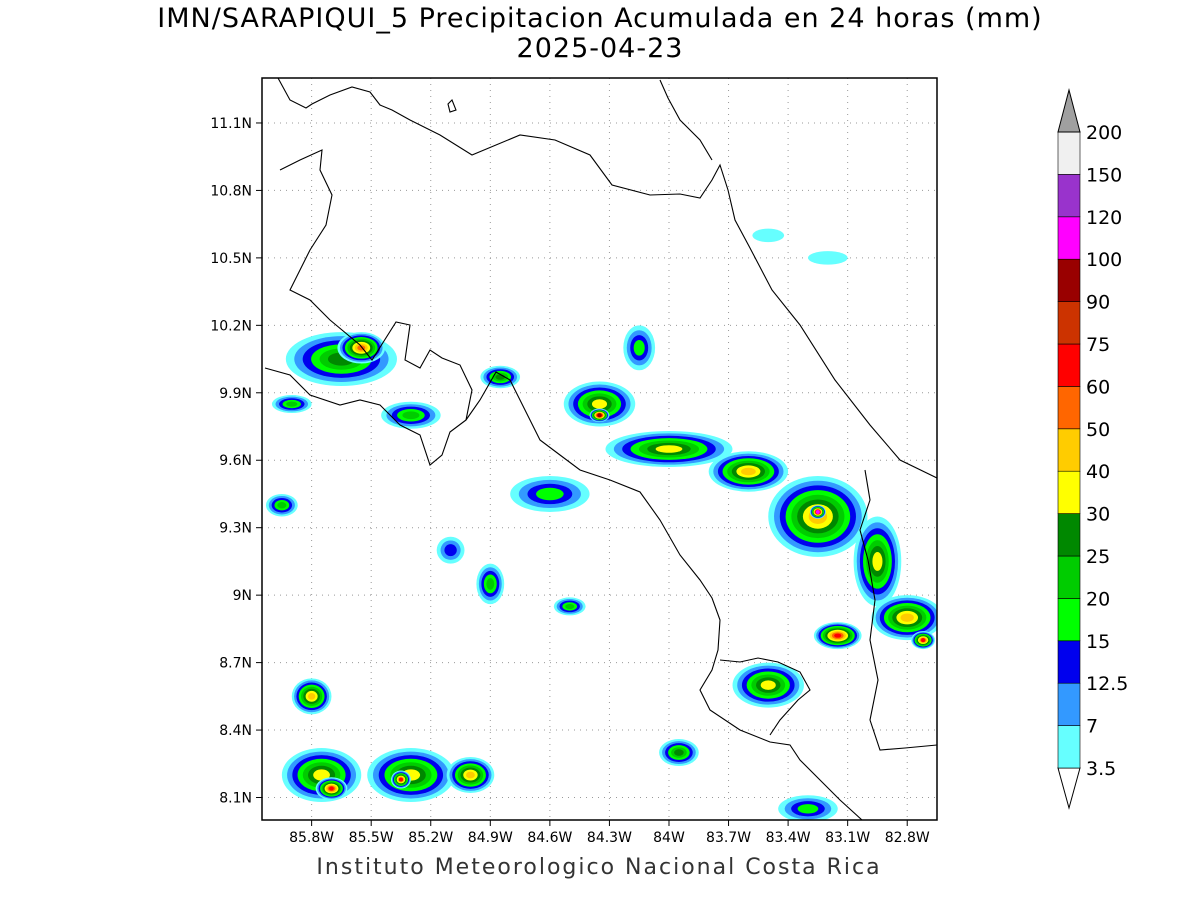 This screenshot has width=1200, height=900. Describe the element at coordinates (1098, 430) in the screenshot. I see `colorbar-label: 50` at that location.